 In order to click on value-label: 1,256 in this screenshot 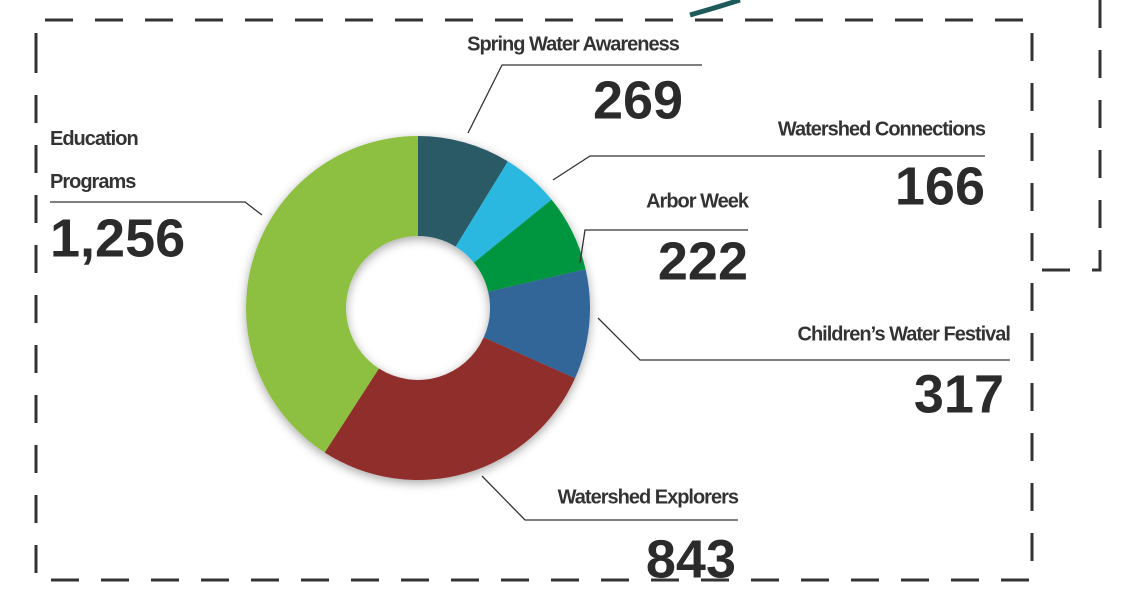, I will do `click(117, 238)`.